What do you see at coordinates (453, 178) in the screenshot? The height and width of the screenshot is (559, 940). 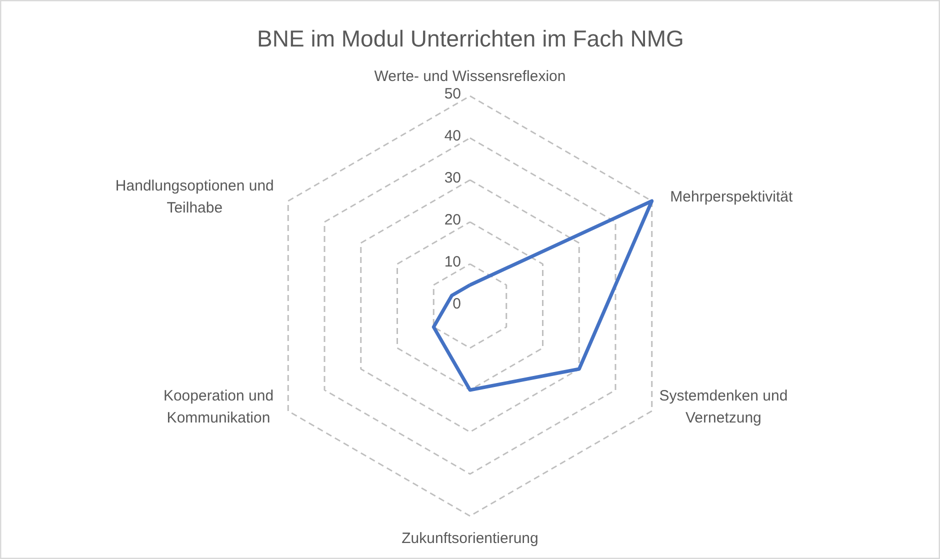 I see `y-tick-label: 30` at bounding box center [453, 178].